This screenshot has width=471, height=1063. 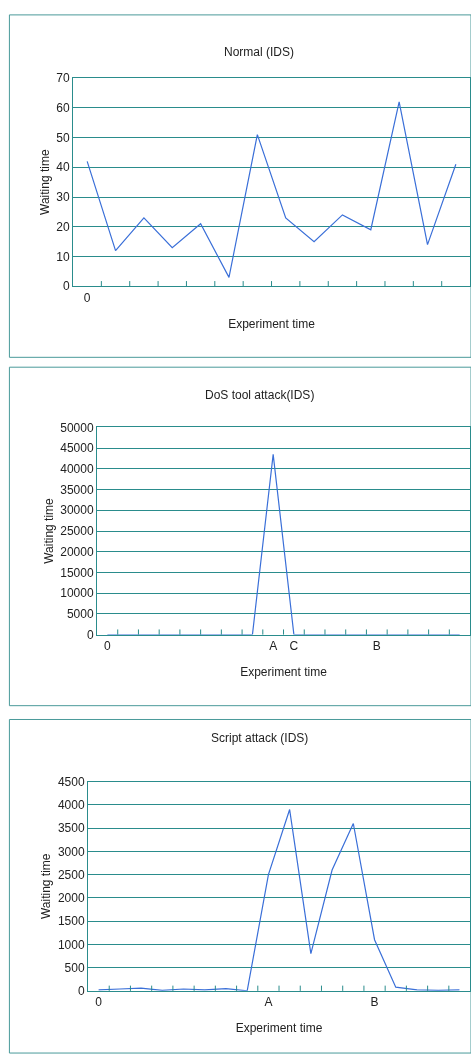 What do you see at coordinates (63, 137) in the screenshot?
I see `y-tick-label: 50` at bounding box center [63, 137].